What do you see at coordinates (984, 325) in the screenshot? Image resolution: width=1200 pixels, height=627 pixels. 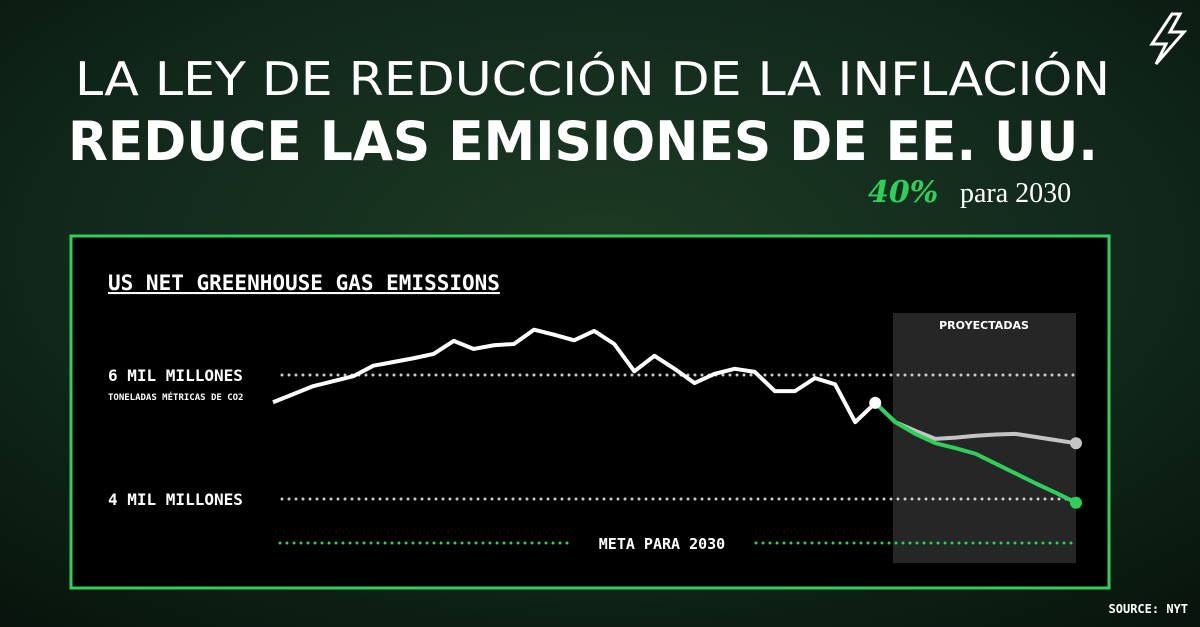 I see `projection-label: PROYECTADAS` at bounding box center [984, 325].